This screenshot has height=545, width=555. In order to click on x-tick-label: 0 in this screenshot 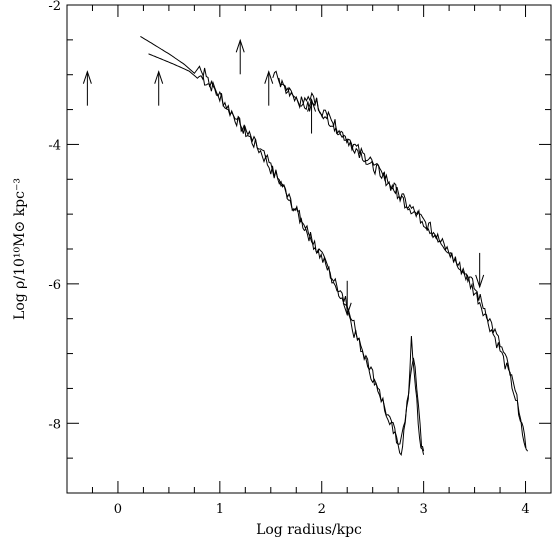, I will do `click(118, 509)`.